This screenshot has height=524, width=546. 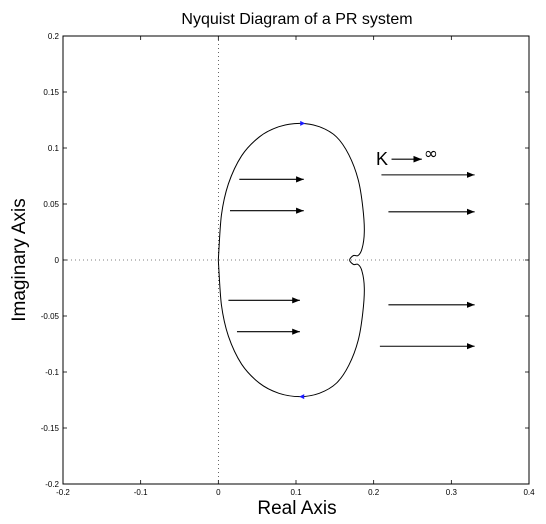 I want to click on y-tick-label: 0.15, so click(x=51, y=92).